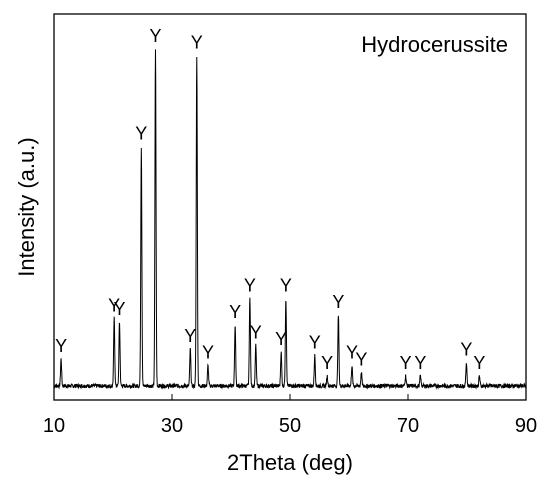  What do you see at coordinates (26, 206) in the screenshot?
I see `y-axis-label: Intensity (a.u.)` at bounding box center [26, 206].